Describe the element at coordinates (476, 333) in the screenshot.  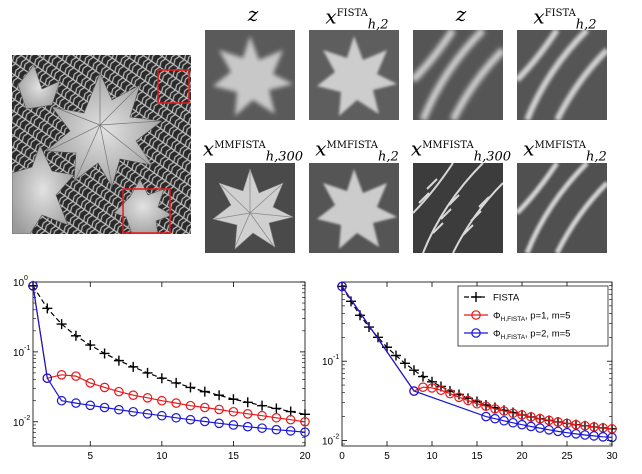
I see `legend-marker-p2` at that location.